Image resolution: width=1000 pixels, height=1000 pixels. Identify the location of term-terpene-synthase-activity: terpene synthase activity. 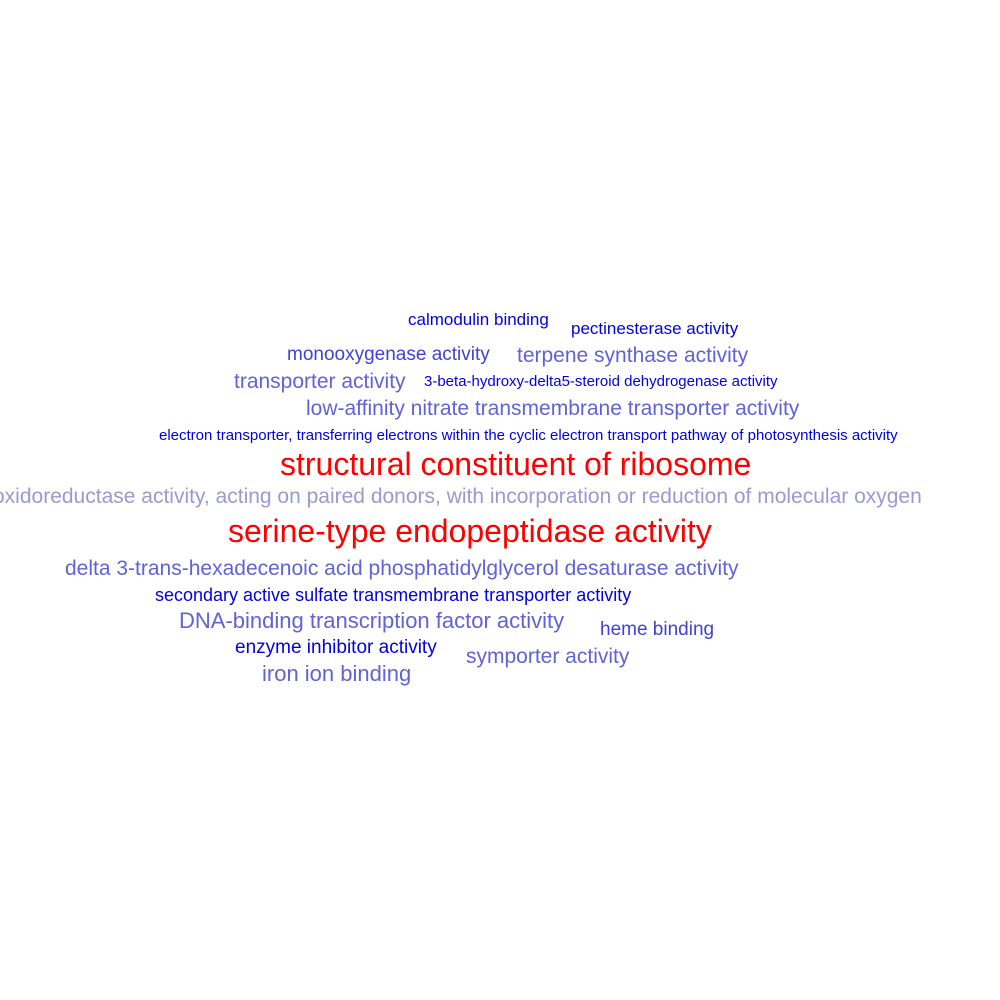
(633, 355).